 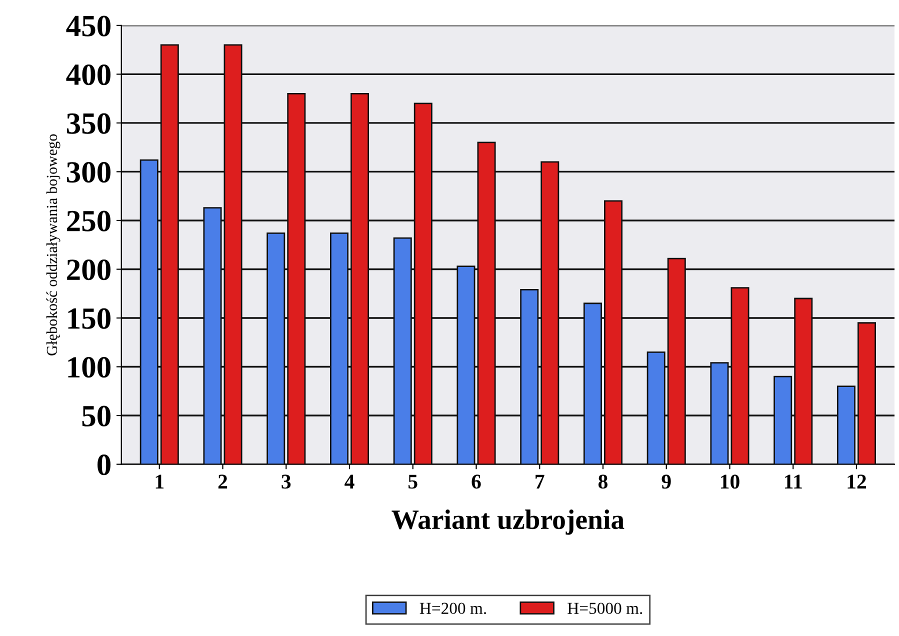 I want to click on x-tick-label: 4, so click(x=349, y=481).